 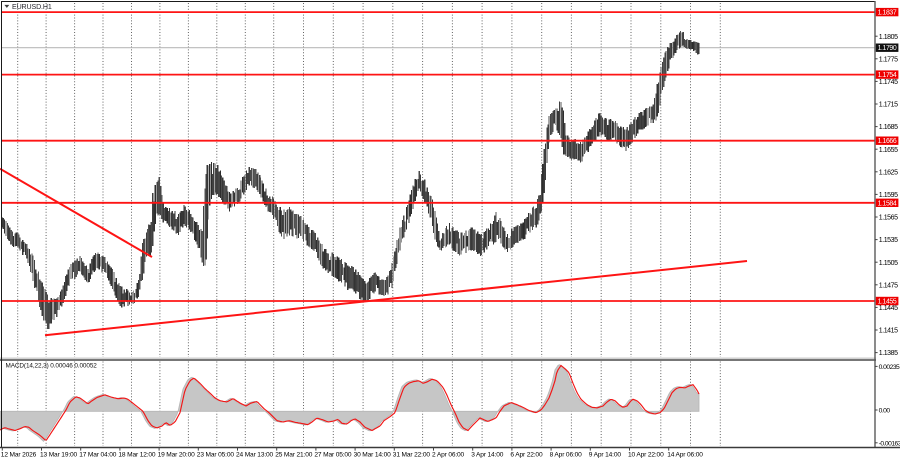 I want to click on svg-text: 3 Apr 14:00, so click(x=487, y=455).